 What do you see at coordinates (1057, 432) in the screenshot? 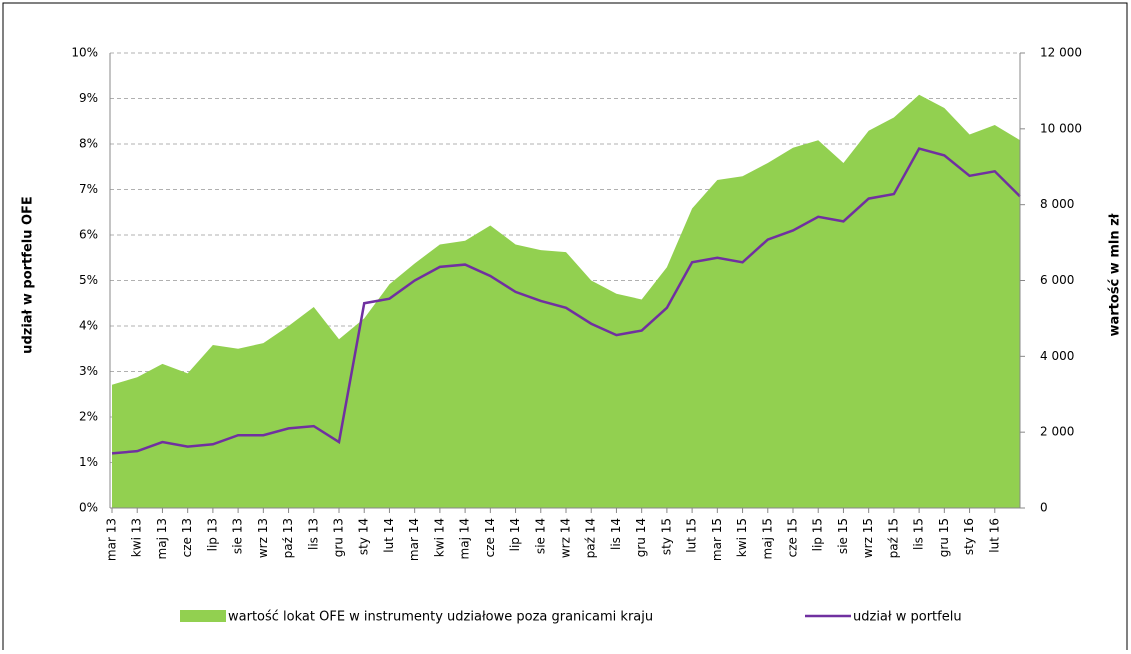
I see `y2-tick-label: 2 000` at bounding box center [1057, 432].